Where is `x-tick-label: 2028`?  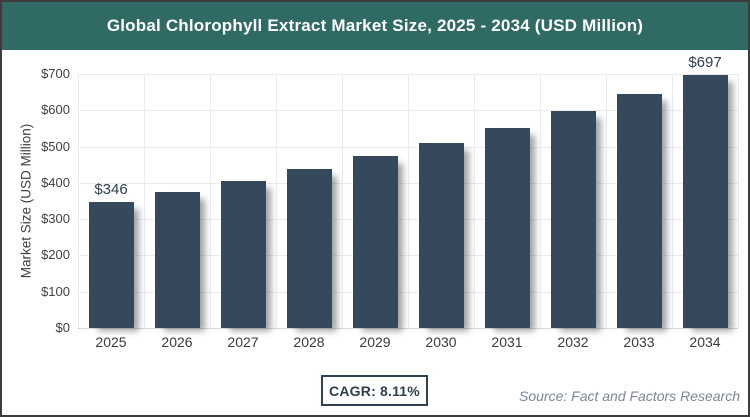
x-tick-label: 2028 is located at coordinates (309, 342).